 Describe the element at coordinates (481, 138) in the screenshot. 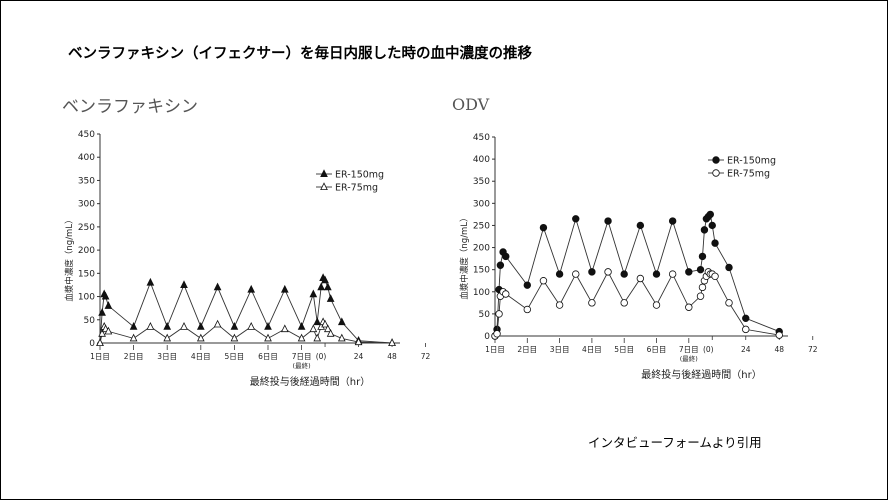

I see `y-tick-label: 450` at that location.